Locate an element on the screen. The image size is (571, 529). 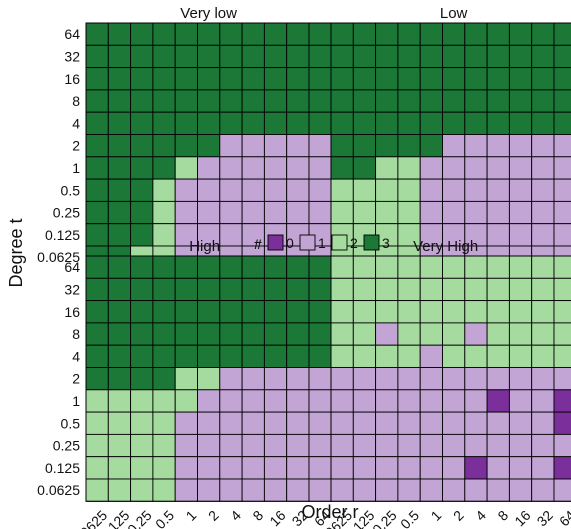
y-tick-label: 0.125 is located at coordinates (62, 468).